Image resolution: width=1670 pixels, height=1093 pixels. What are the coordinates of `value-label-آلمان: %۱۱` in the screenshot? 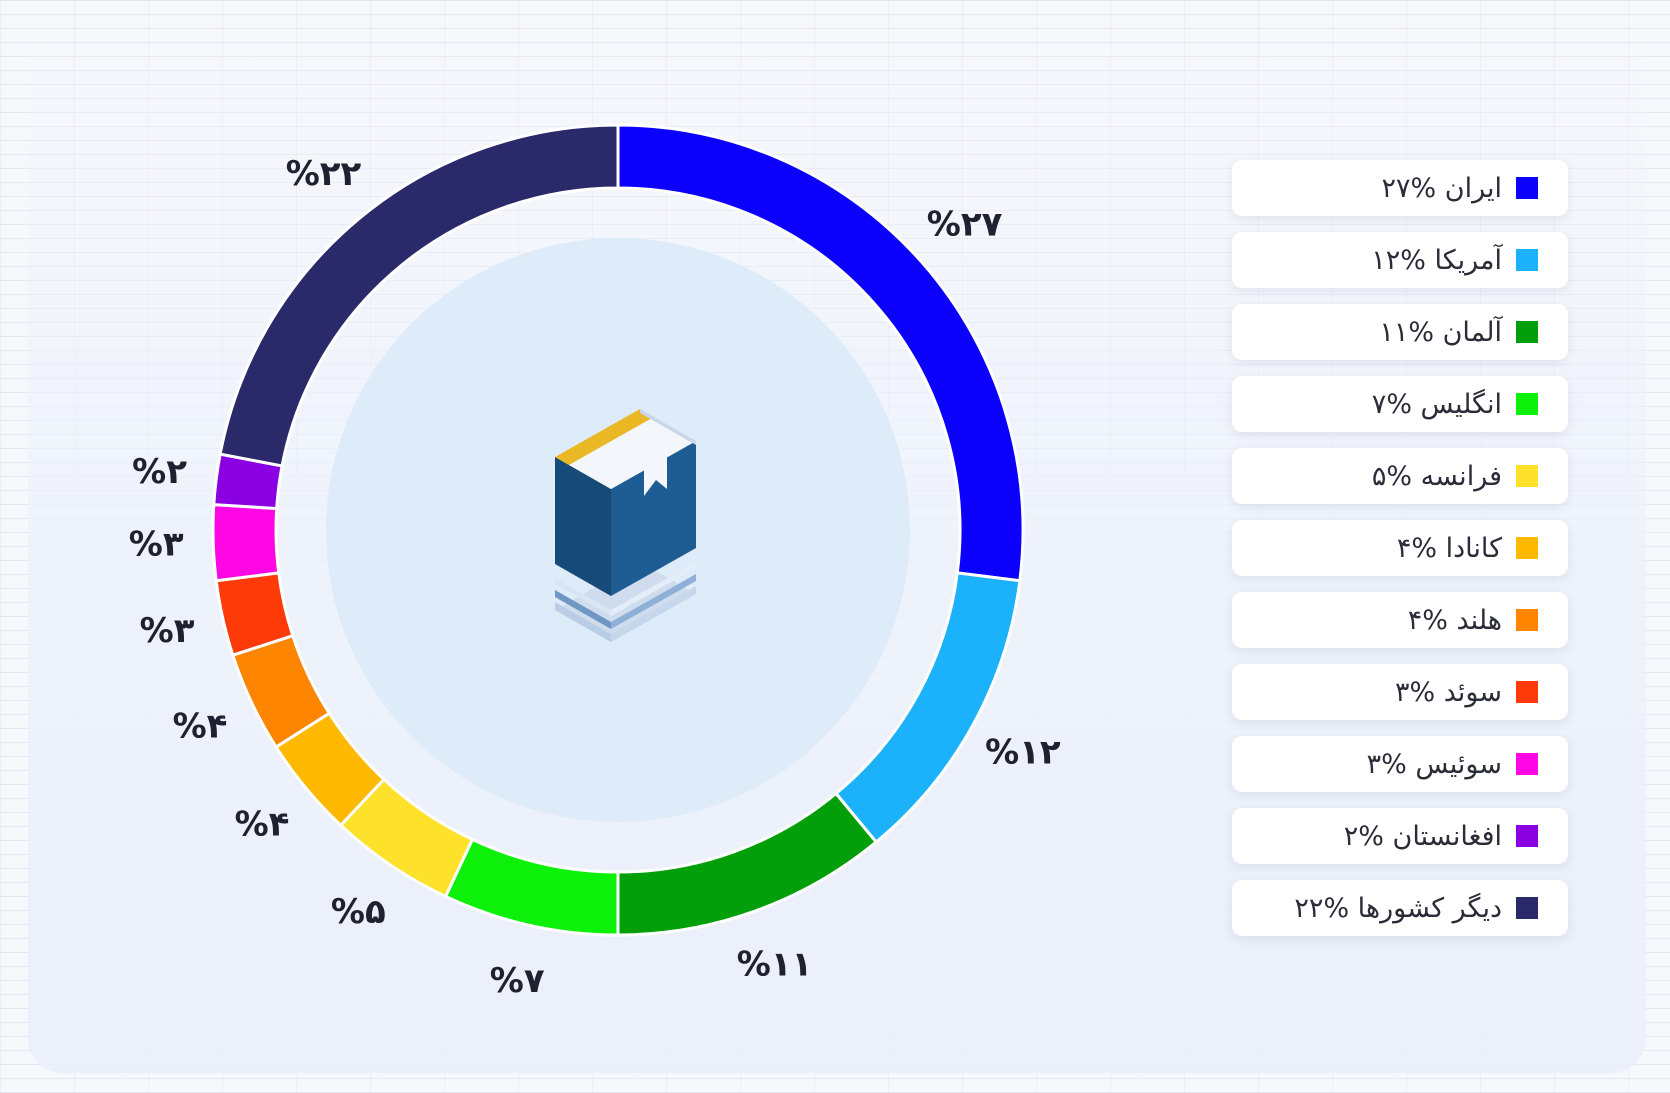 It's located at (775, 965).